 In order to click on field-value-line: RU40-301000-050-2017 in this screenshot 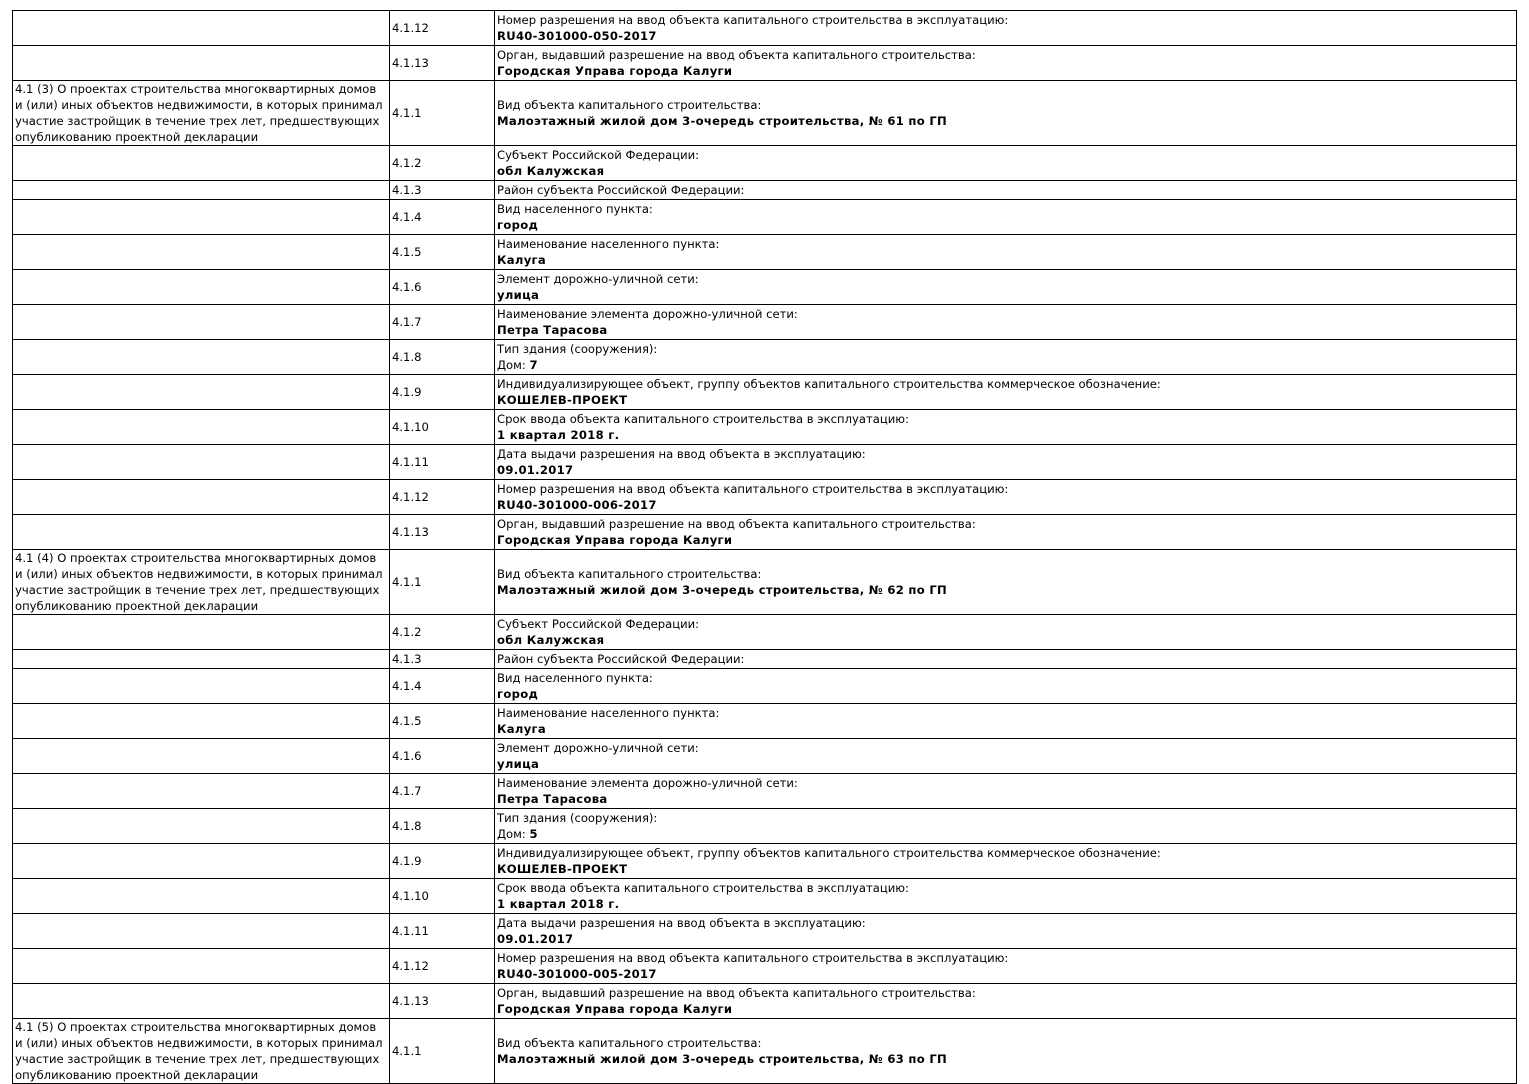, I will do `click(1005, 36)`.